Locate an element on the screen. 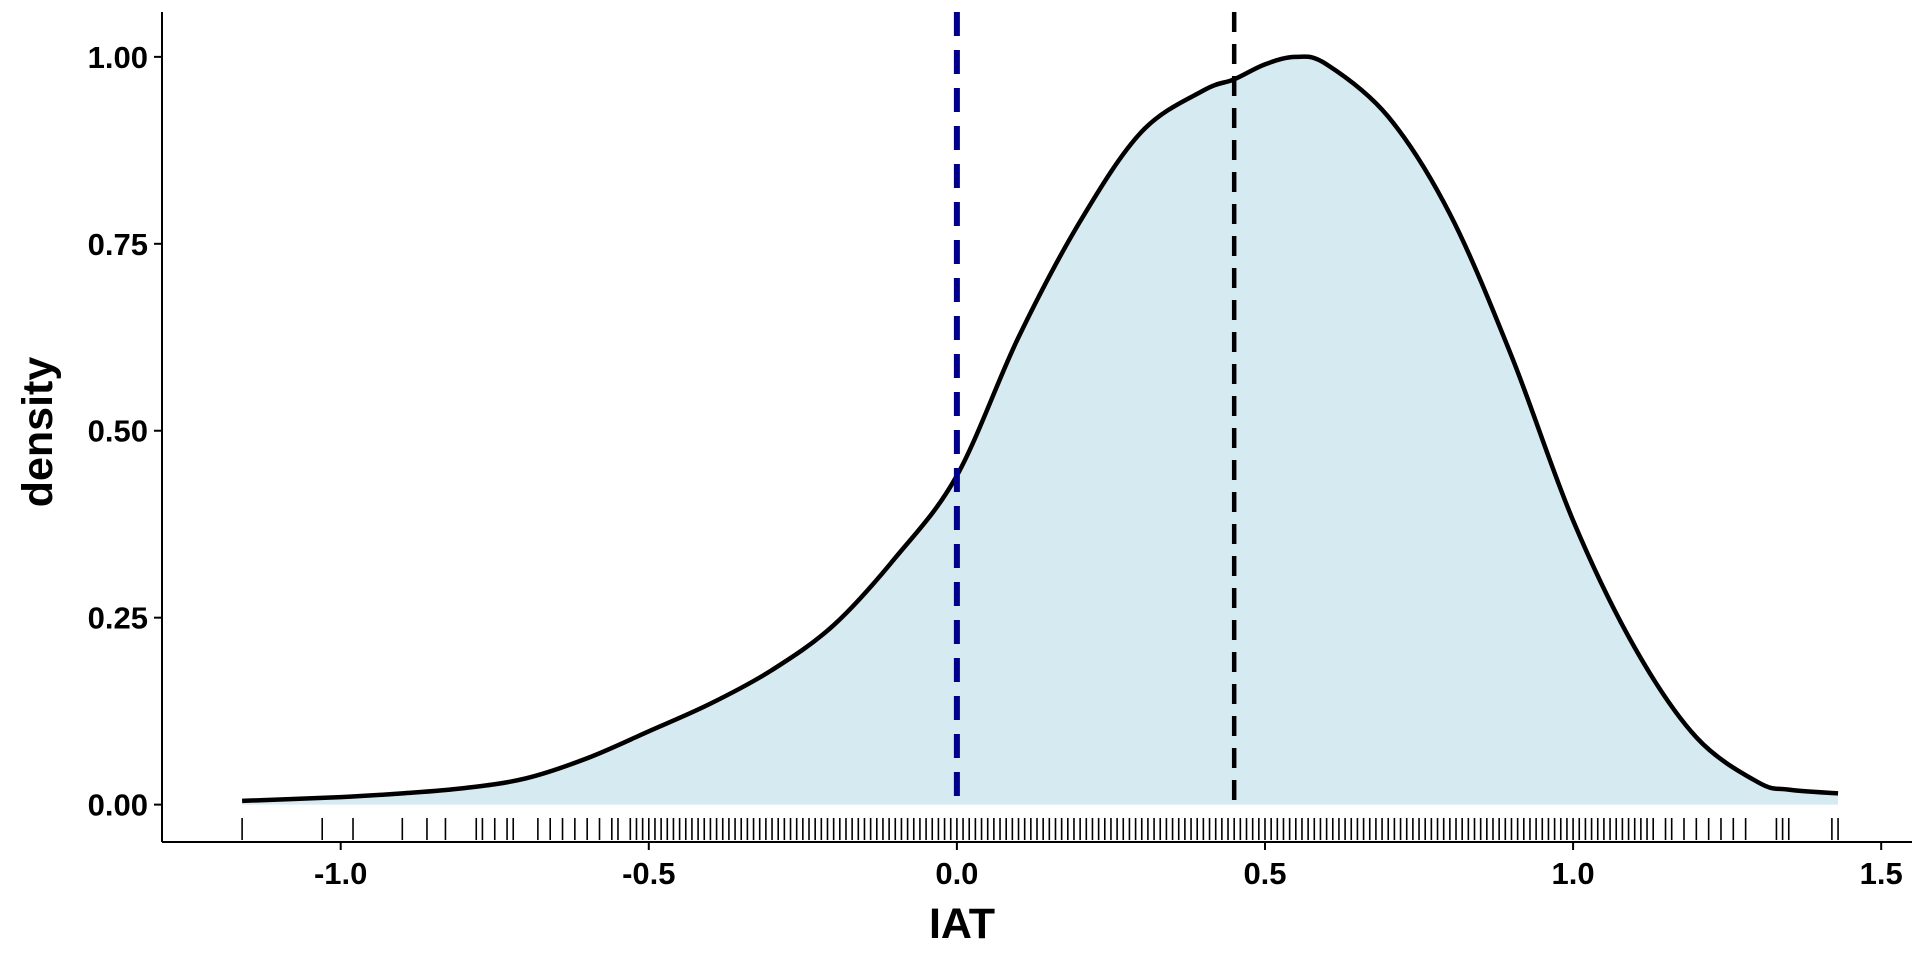 This screenshot has height=960, width=1920. x-tick-label: 0.5 is located at coordinates (1264, 873).